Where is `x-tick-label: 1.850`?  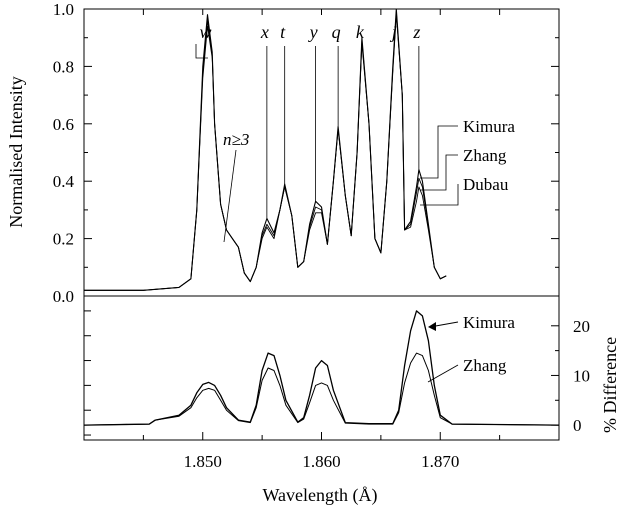 x-tick-label: 1.850 is located at coordinates (203, 461).